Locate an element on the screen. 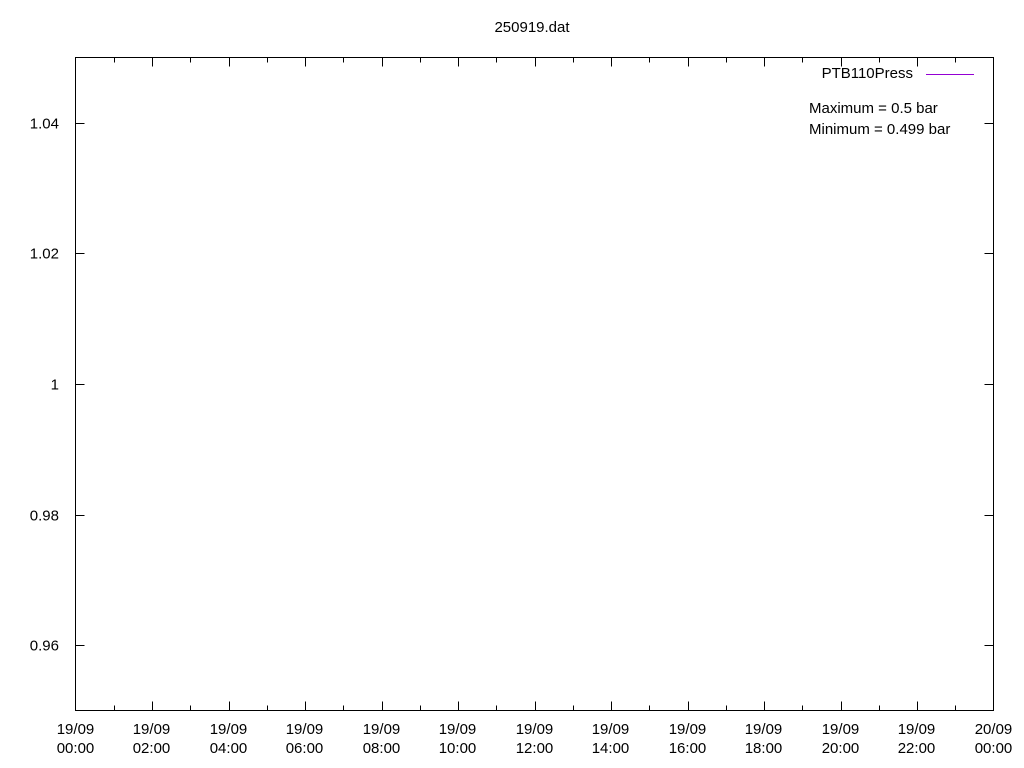  y-tick-label: 1.02 is located at coordinates (44, 254).